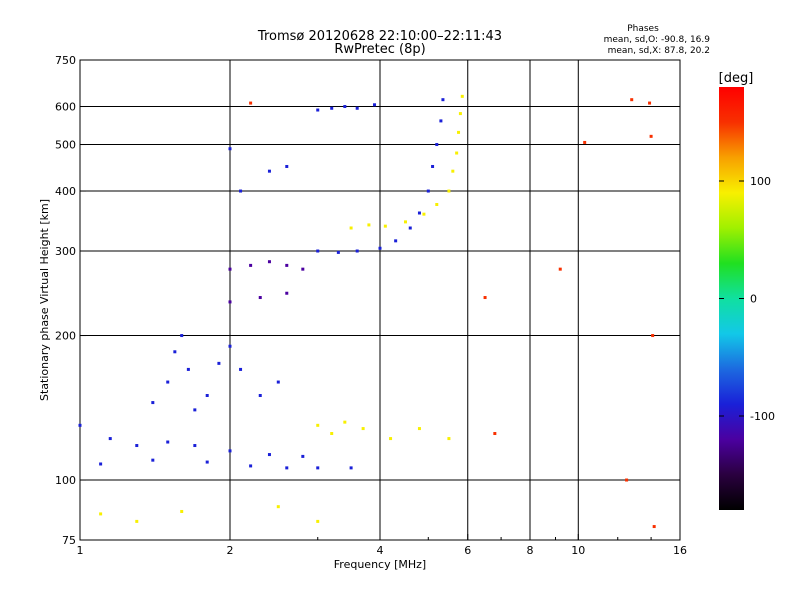 The image size is (800, 600). I want to click on y-tick-label: 500, so click(65, 145).